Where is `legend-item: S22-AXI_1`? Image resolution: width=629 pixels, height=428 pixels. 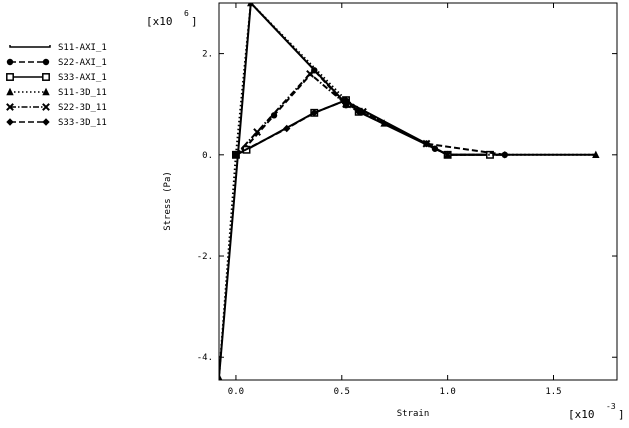
legend-item: S22-AXI_1 is located at coordinates (56, 63).